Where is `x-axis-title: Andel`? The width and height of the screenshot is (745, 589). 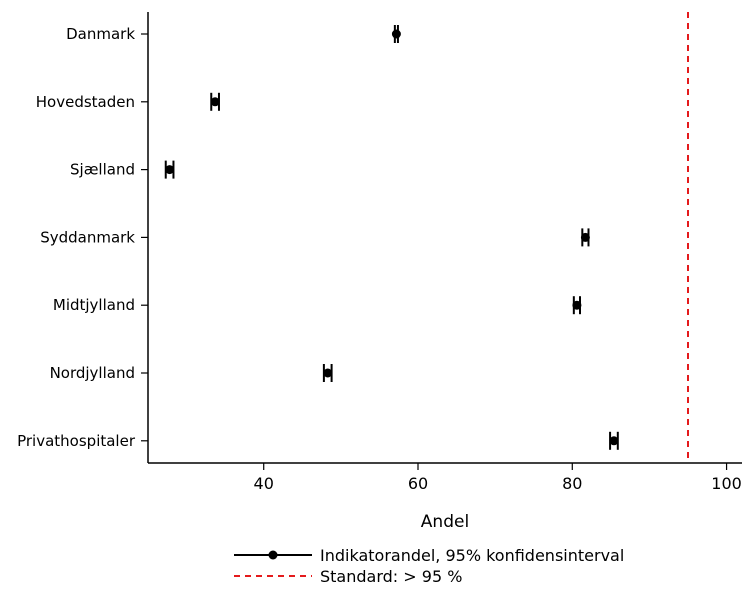 x-axis-title: Andel is located at coordinates (445, 522).